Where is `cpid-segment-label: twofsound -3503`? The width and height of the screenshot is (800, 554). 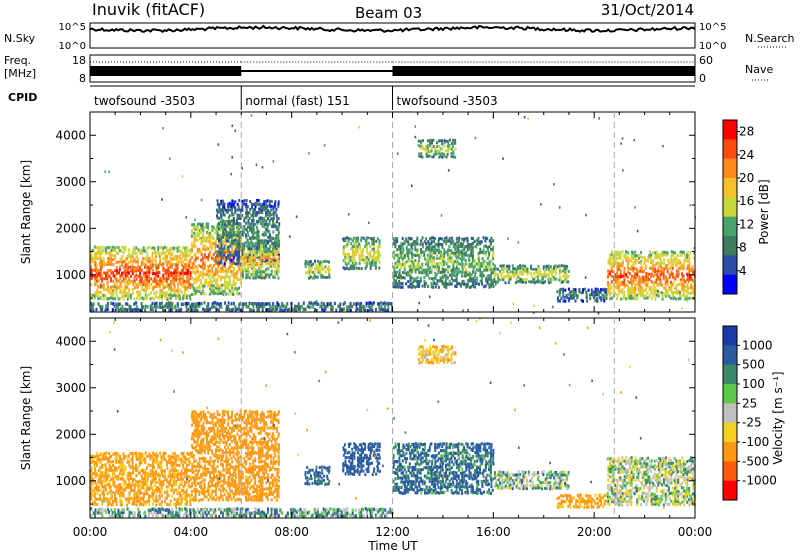 cpid-segment-label: twofsound -3503 is located at coordinates (447, 101).